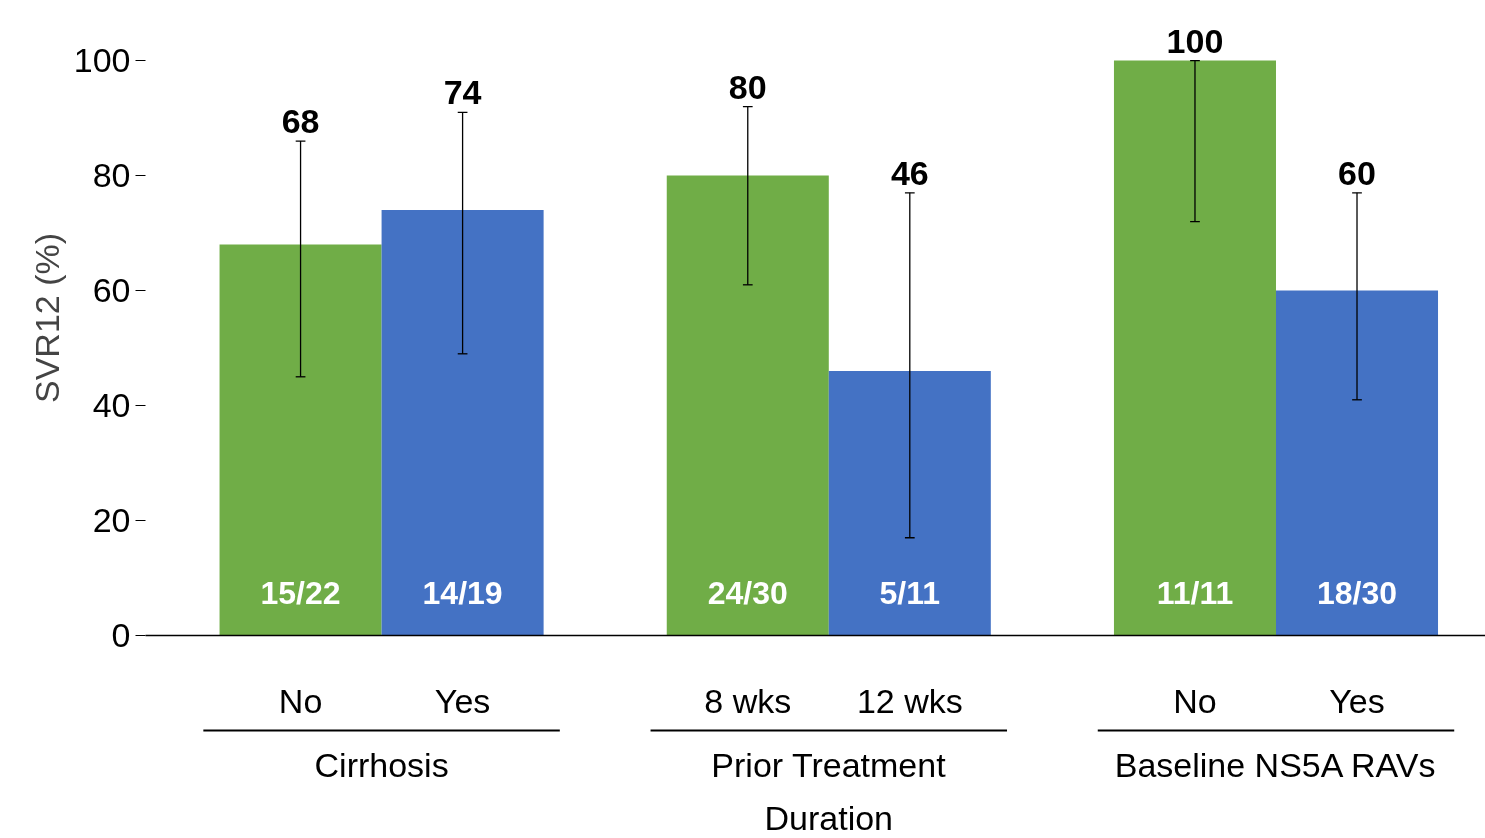 The width and height of the screenshot is (1485, 838). Describe the element at coordinates (1195, 592) in the screenshot. I see `annotation: 11/11` at that location.